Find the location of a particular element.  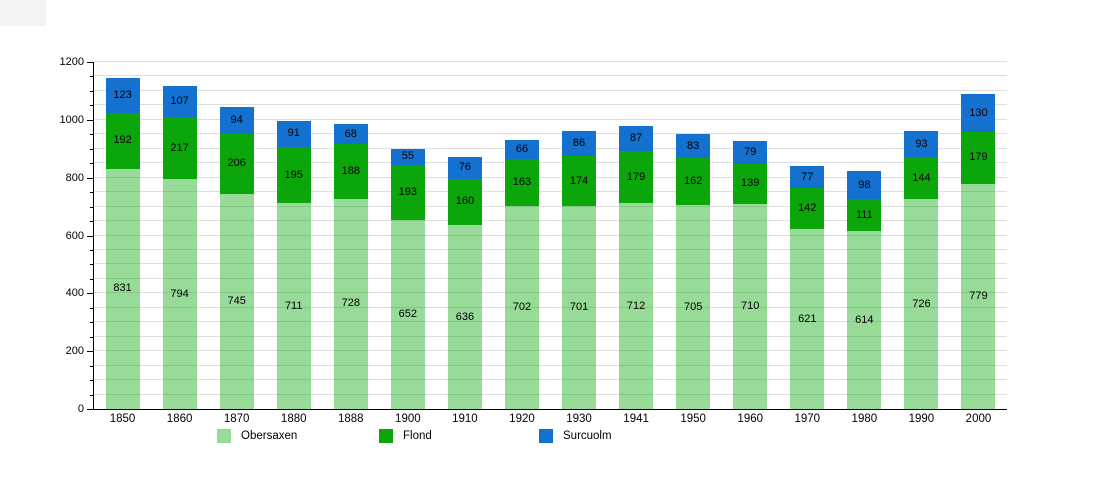

segment-surcuolm-1880: 91 is located at coordinates (293, 134).